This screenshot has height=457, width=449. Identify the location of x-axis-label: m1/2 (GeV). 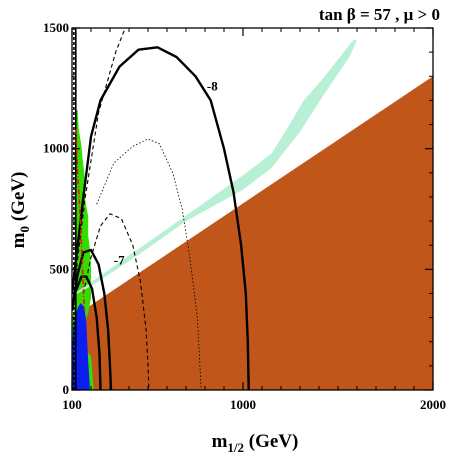
(255, 443).